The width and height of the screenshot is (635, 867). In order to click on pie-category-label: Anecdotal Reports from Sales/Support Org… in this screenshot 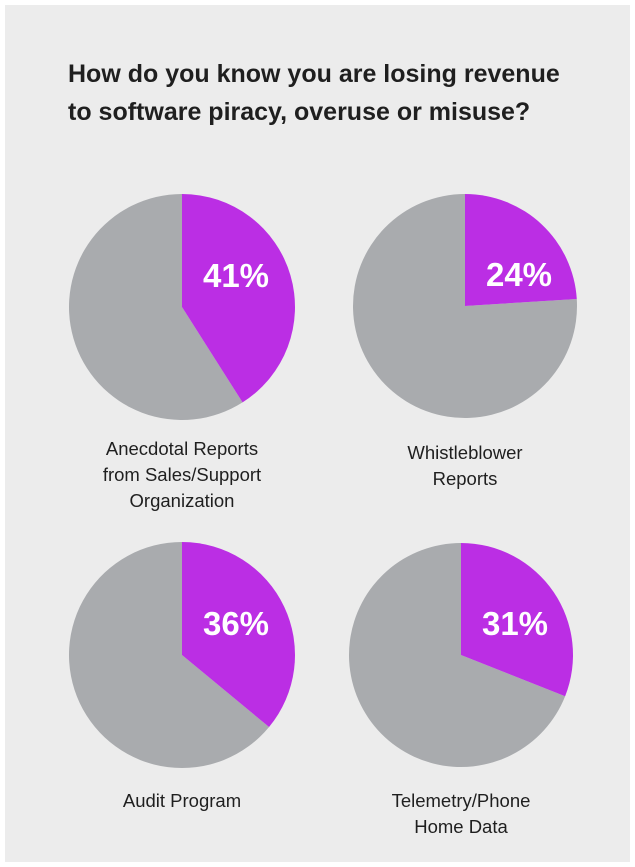, I will do `click(182, 474)`.